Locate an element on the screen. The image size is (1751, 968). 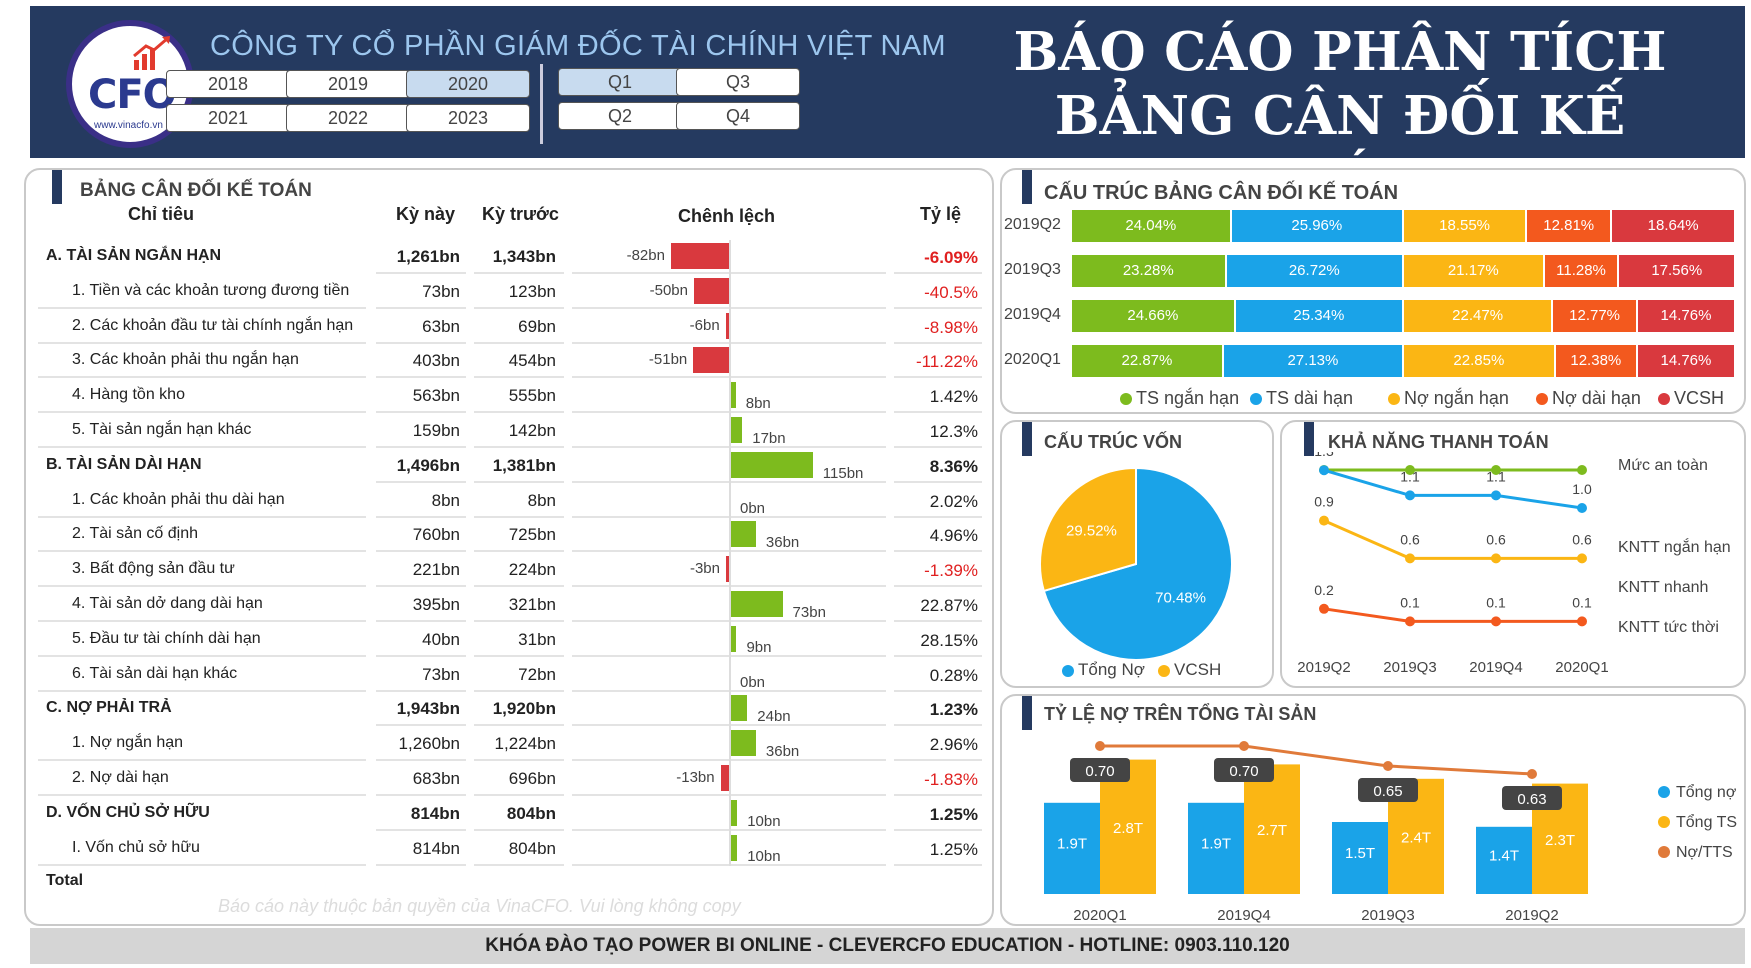
quarter-slicer-q1: Q1 is located at coordinates (620, 82).